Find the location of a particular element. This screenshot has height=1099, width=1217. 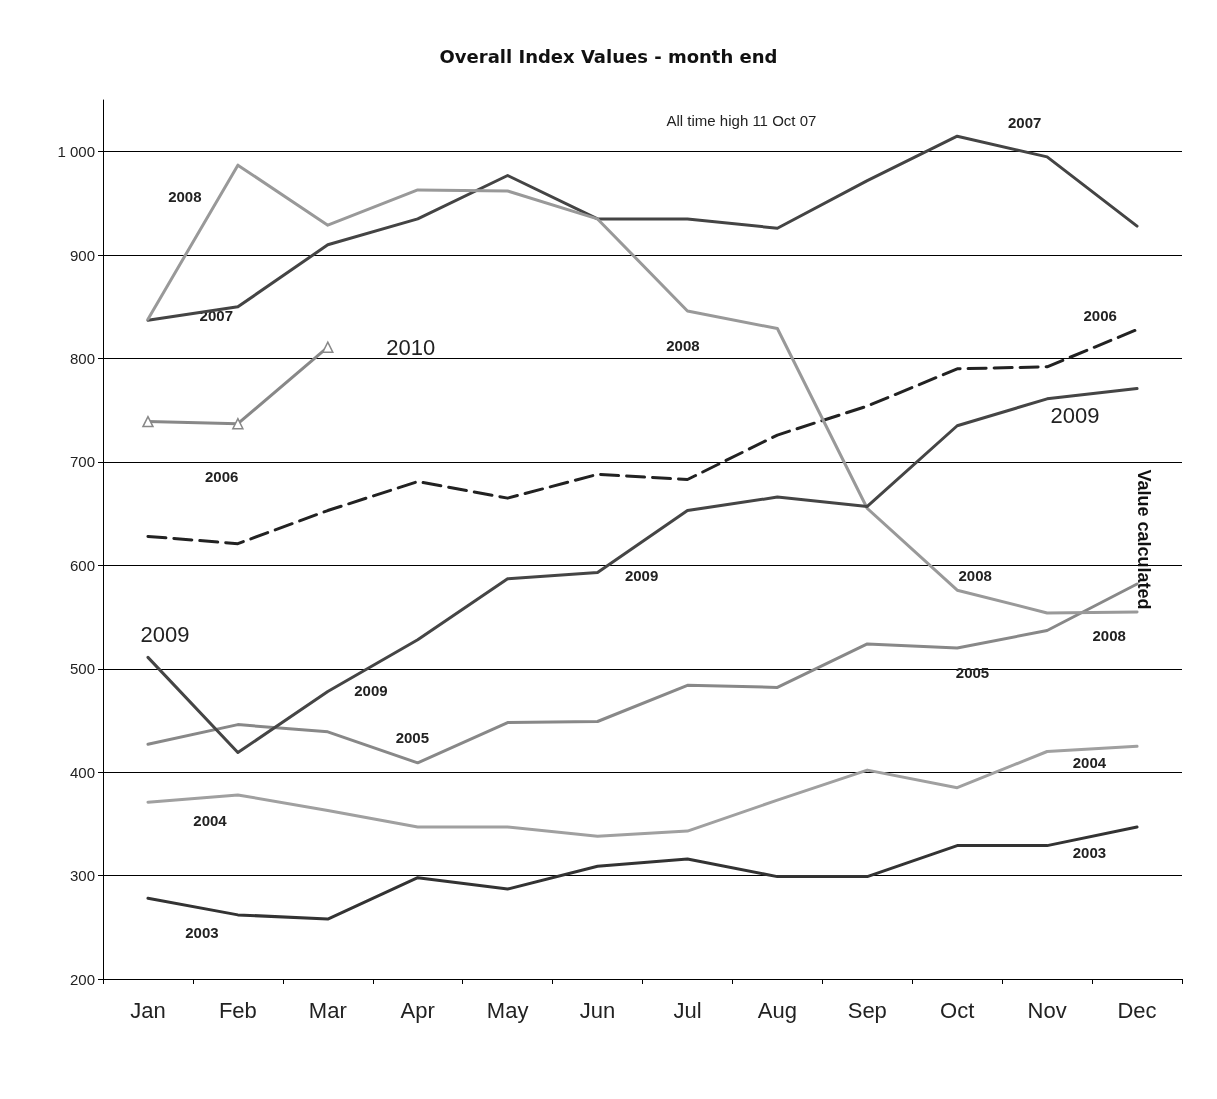

annotation: 2007 is located at coordinates (1024, 123).